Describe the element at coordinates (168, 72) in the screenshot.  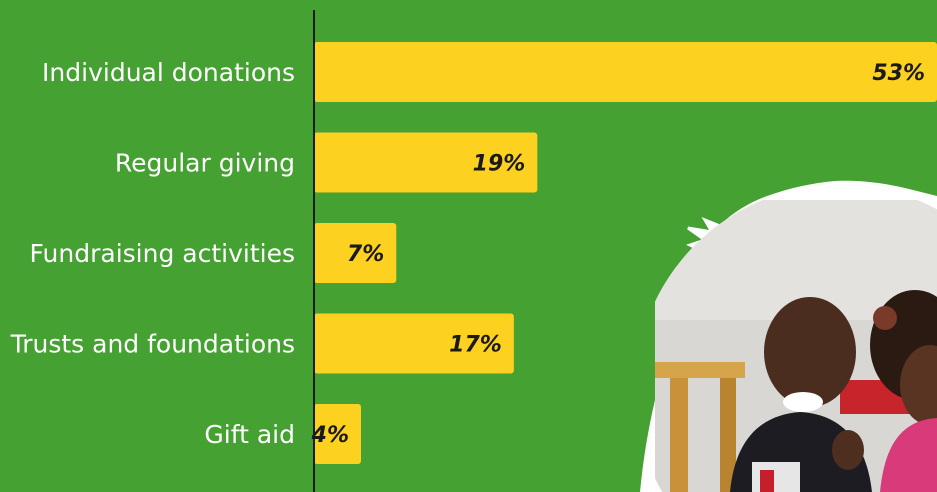
I see `category-label-0: Individual donations` at that location.